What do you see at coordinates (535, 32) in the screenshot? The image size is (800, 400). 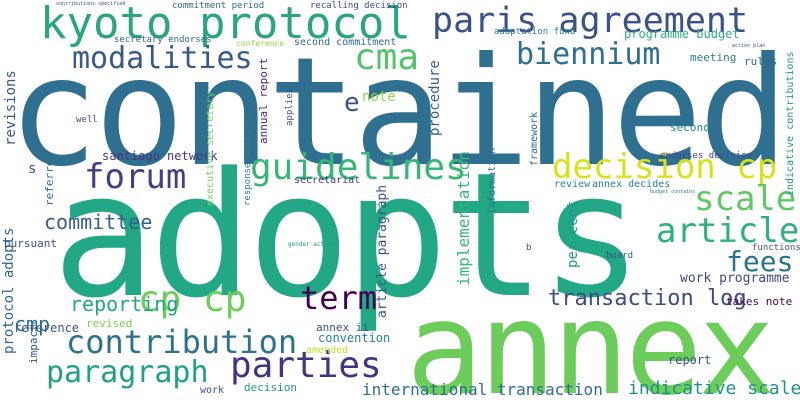 I see `word-adaptation-fund: adaptation fund` at bounding box center [535, 32].